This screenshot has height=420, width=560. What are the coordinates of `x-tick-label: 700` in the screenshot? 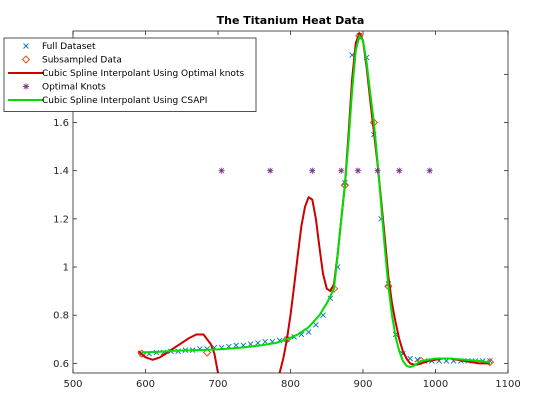 It's located at (217, 384).